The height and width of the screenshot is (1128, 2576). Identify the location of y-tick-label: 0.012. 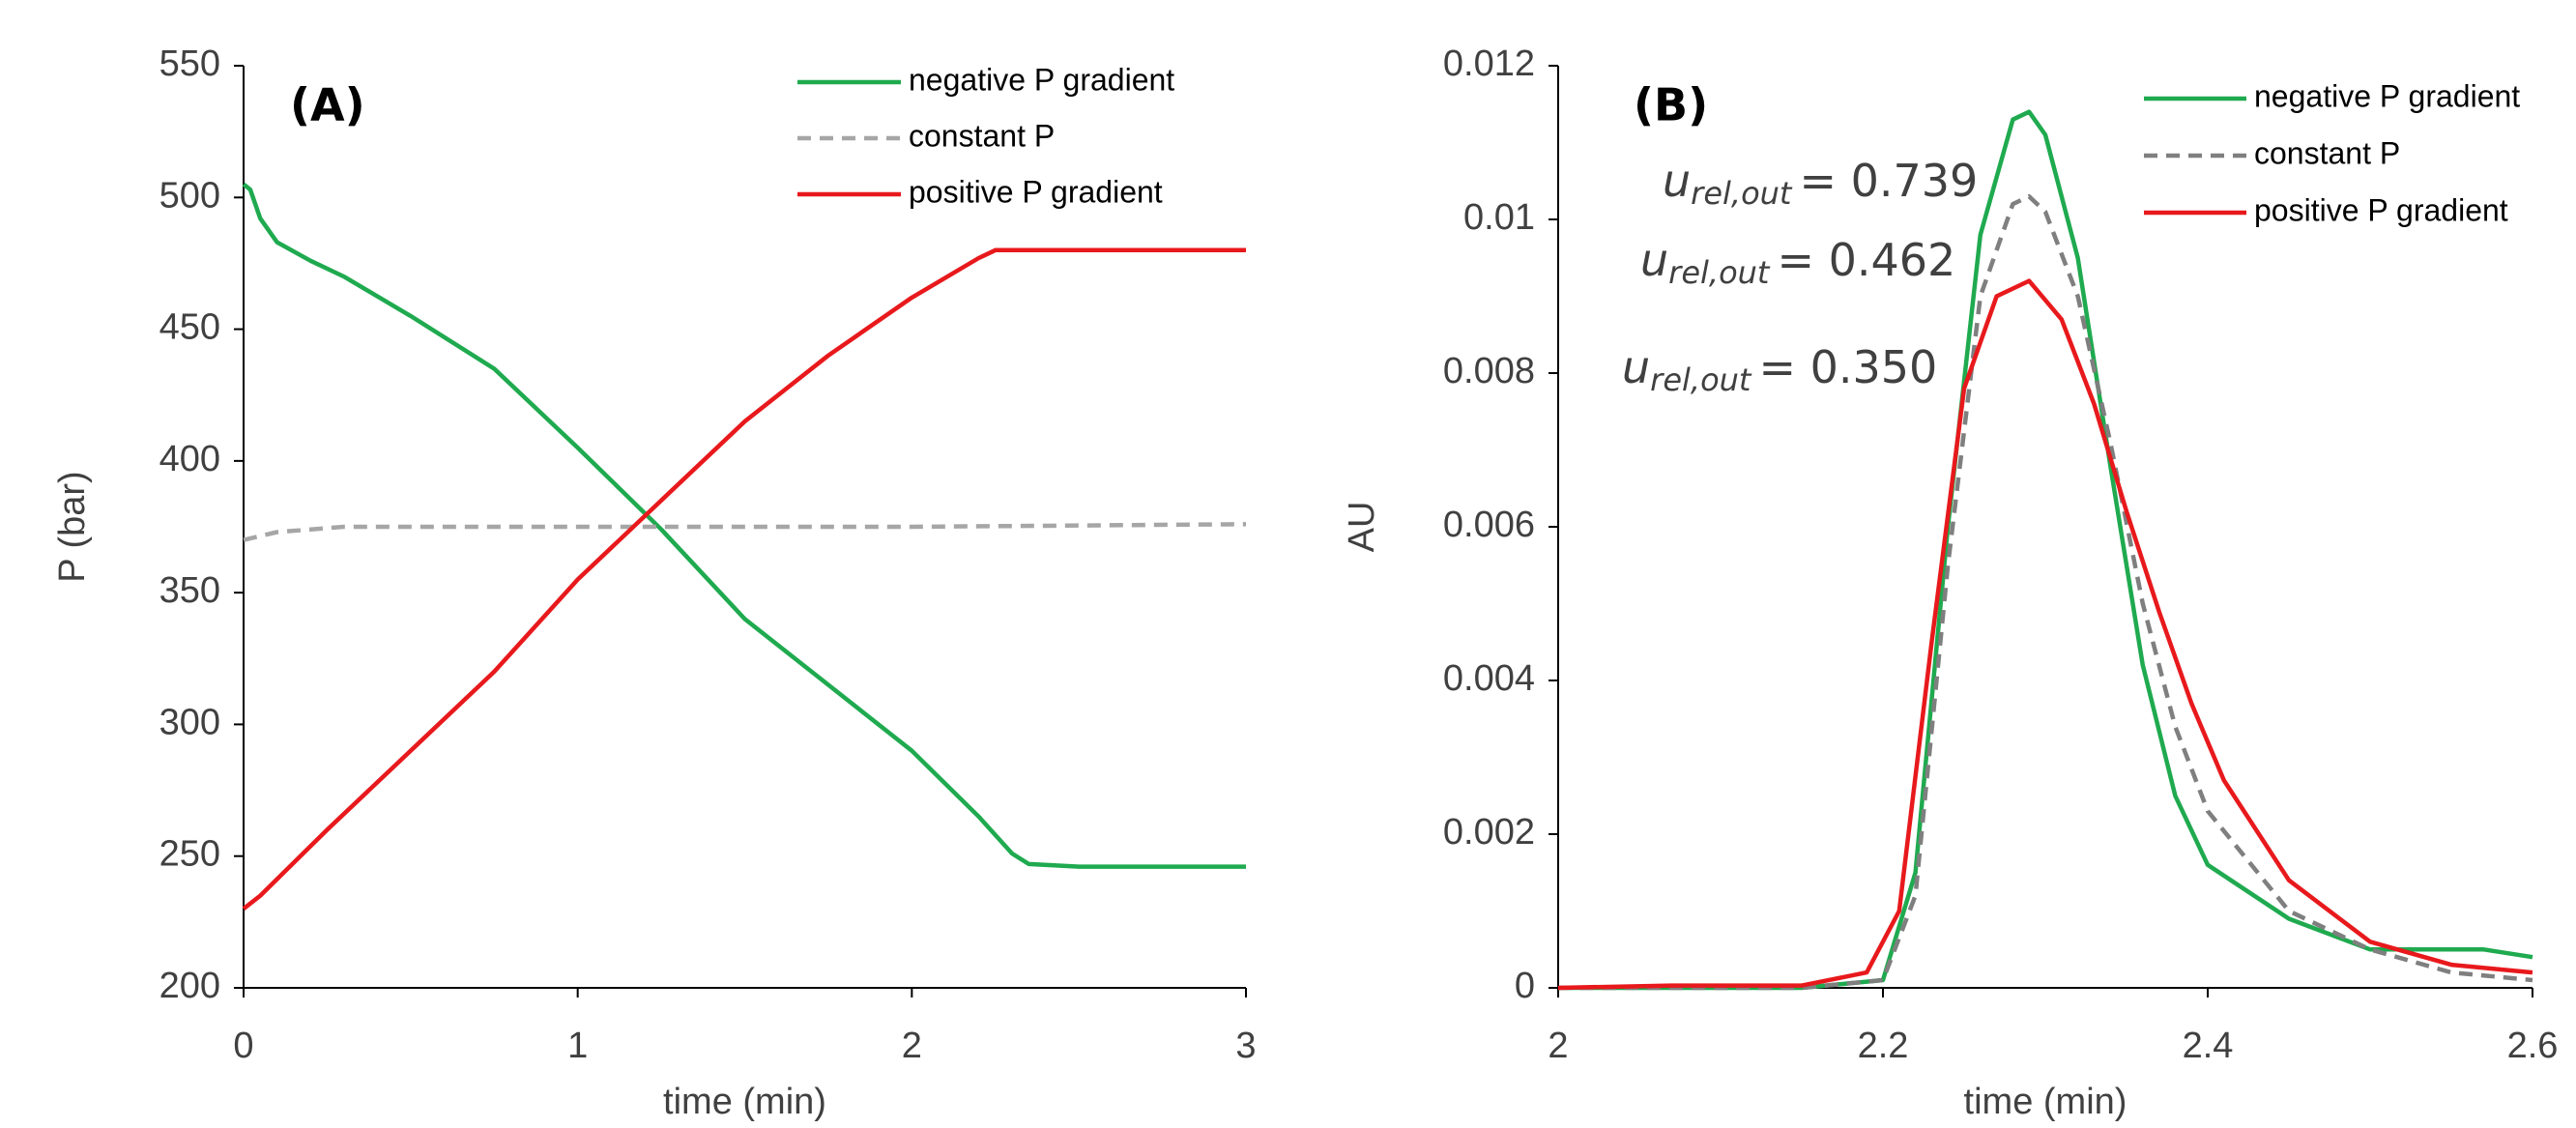
(1489, 63).